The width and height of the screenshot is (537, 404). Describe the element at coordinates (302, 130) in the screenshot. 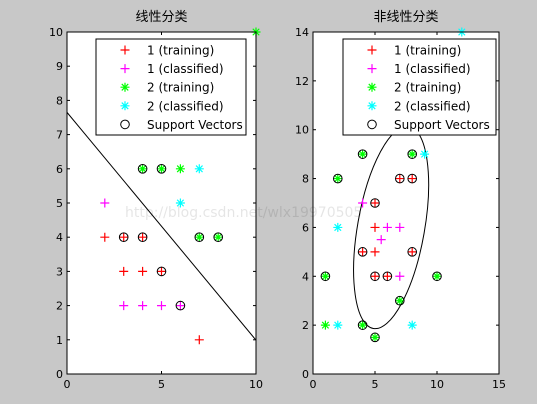

I see `y-tick-label: 10` at that location.